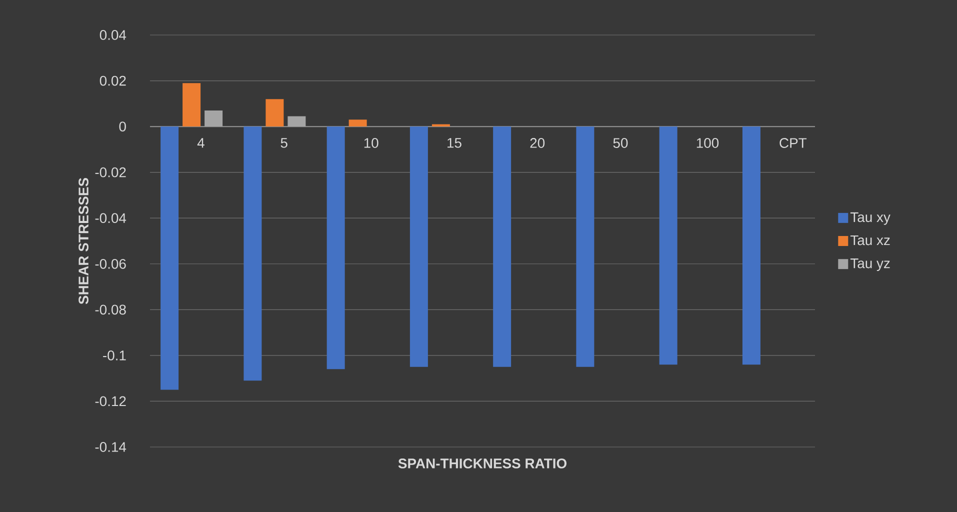  I want to click on legend-label: Tau xy, so click(870, 218).